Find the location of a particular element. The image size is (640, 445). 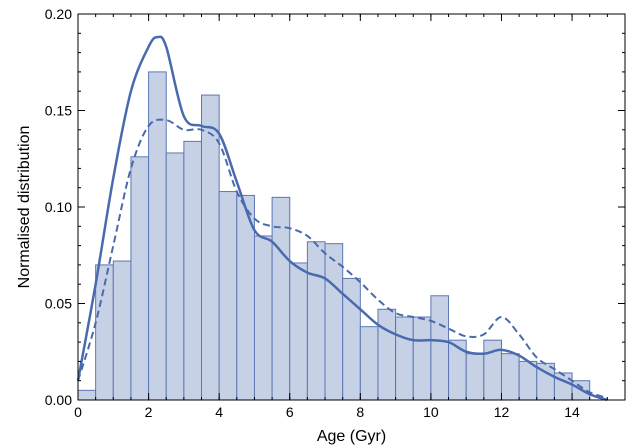

x-axis-title: Age (Gyr) is located at coordinates (351, 436).